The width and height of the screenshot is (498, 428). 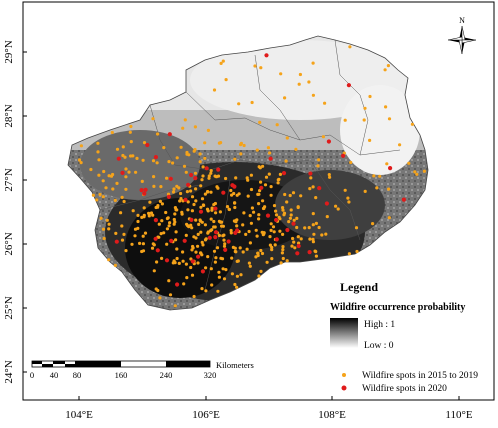 What do you see at coordinates (166, 375) in the screenshot?
I see `scale-tick-240: 240` at bounding box center [166, 375].